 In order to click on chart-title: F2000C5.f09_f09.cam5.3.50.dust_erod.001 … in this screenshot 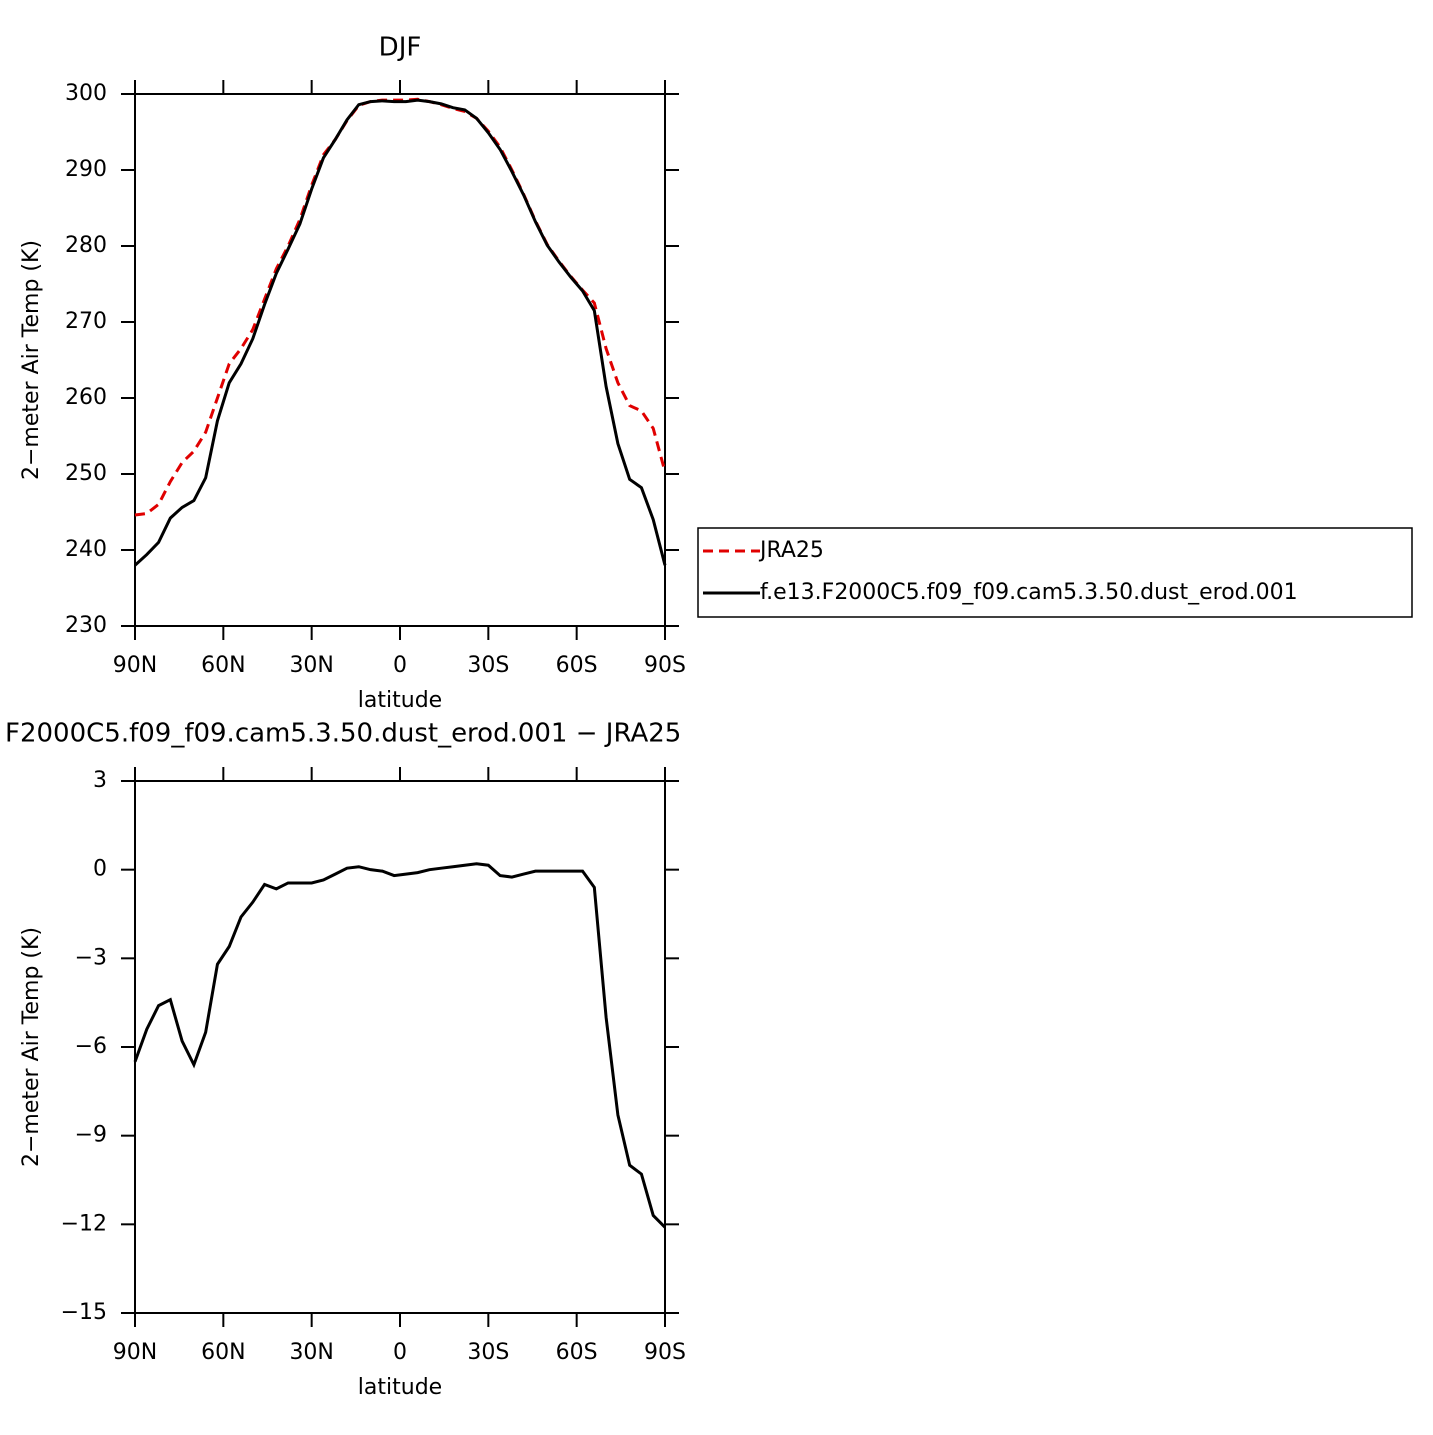, I will do `click(343, 734)`.